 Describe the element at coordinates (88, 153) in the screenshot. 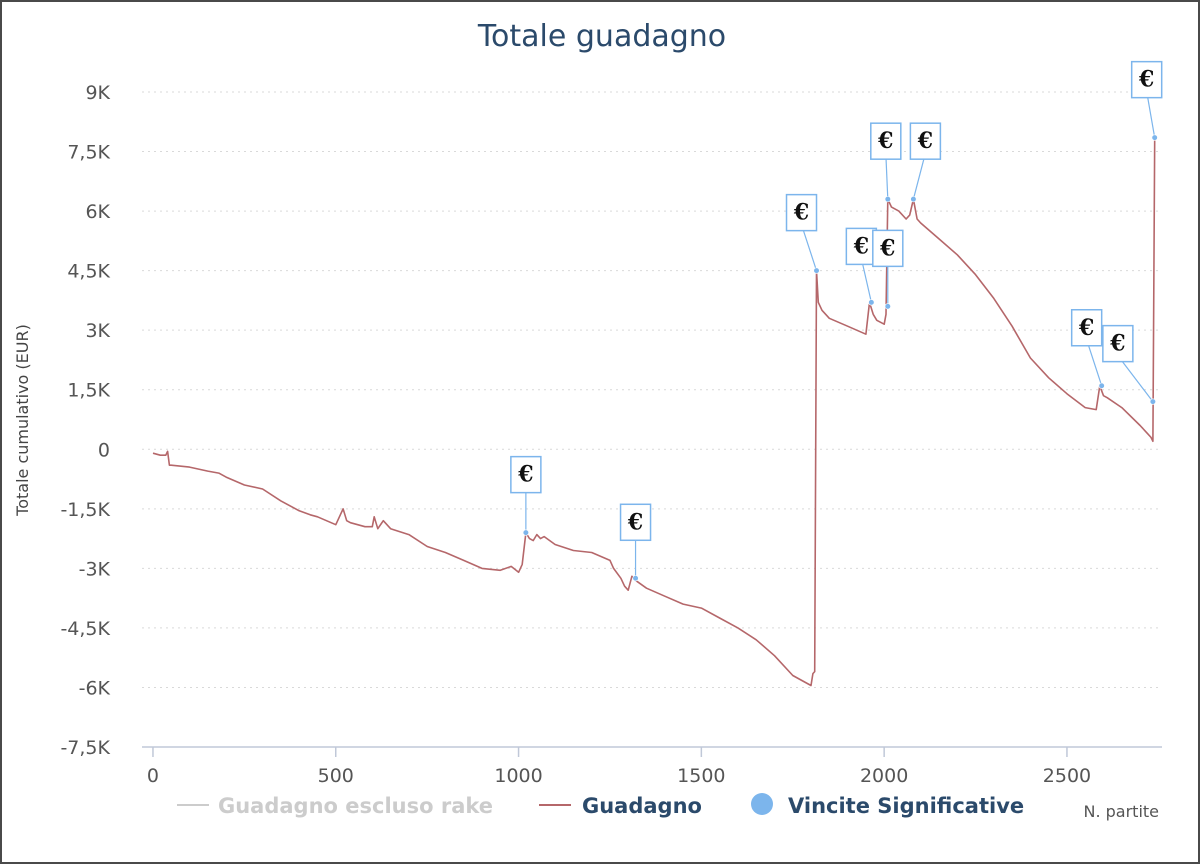

I see `y-tick-label: 7,5K` at that location.